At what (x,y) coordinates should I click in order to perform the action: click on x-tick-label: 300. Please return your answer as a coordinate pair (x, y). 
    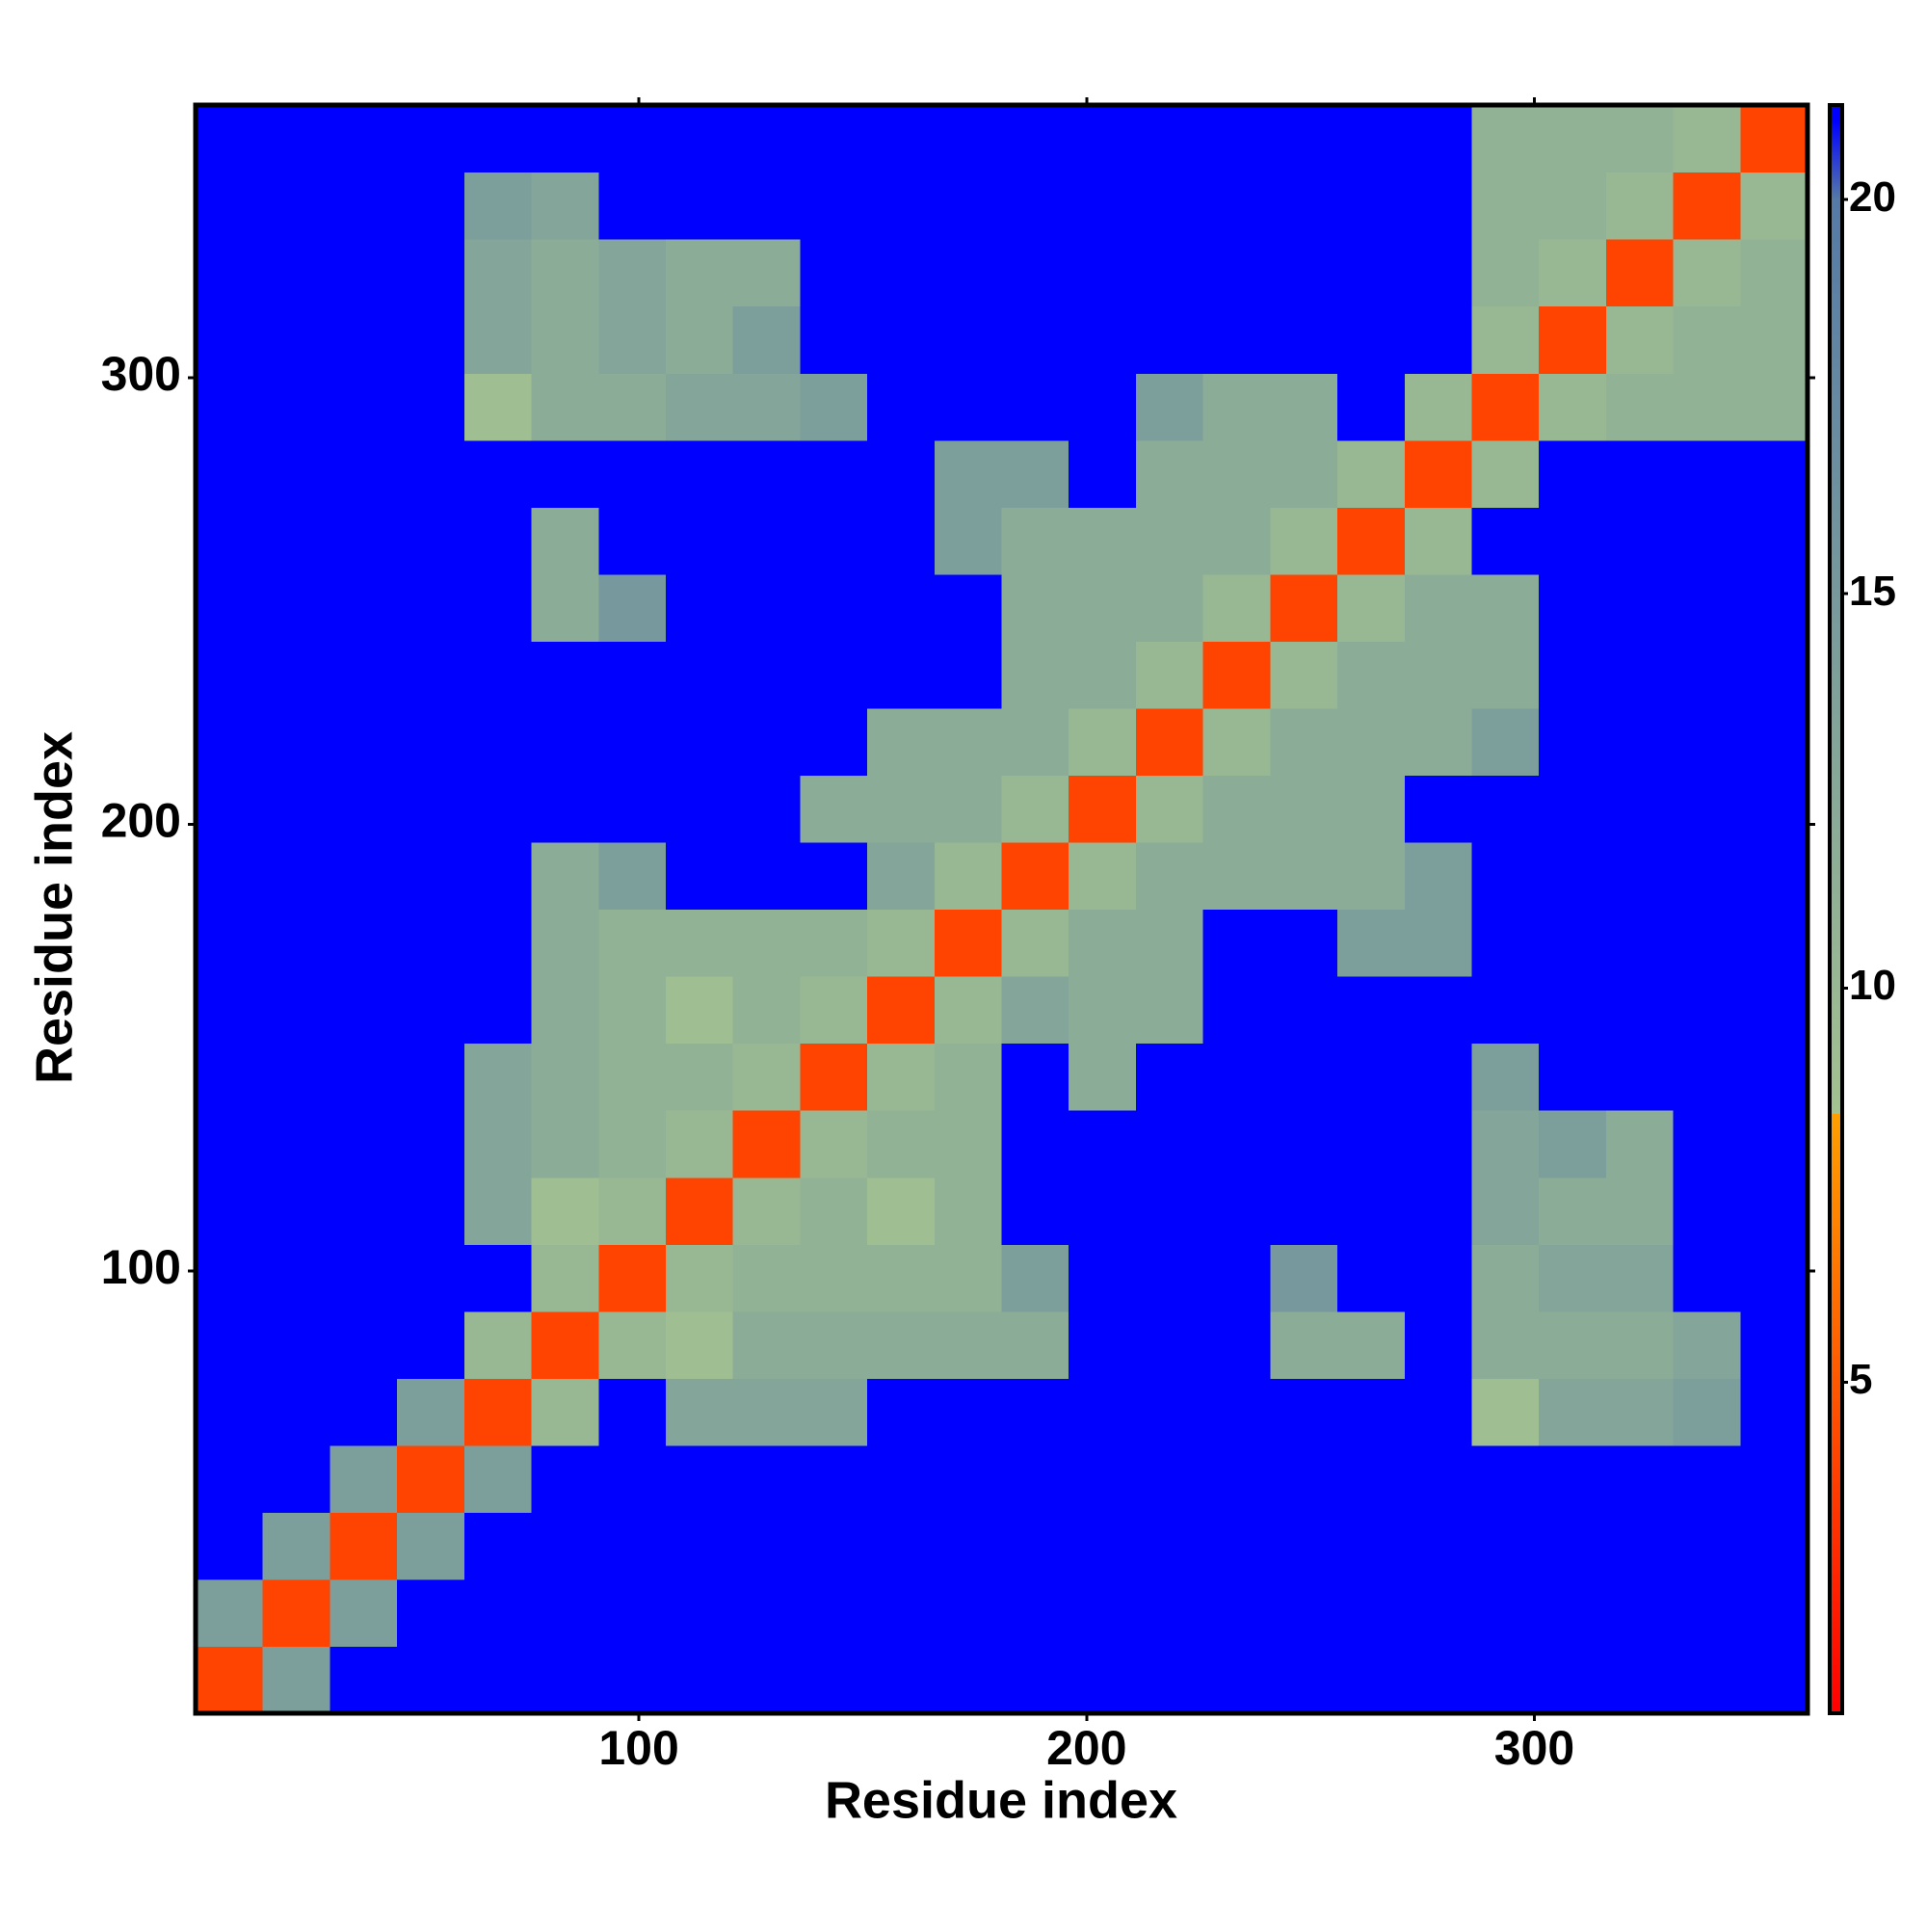
    Looking at the image, I should click on (1534, 1748).